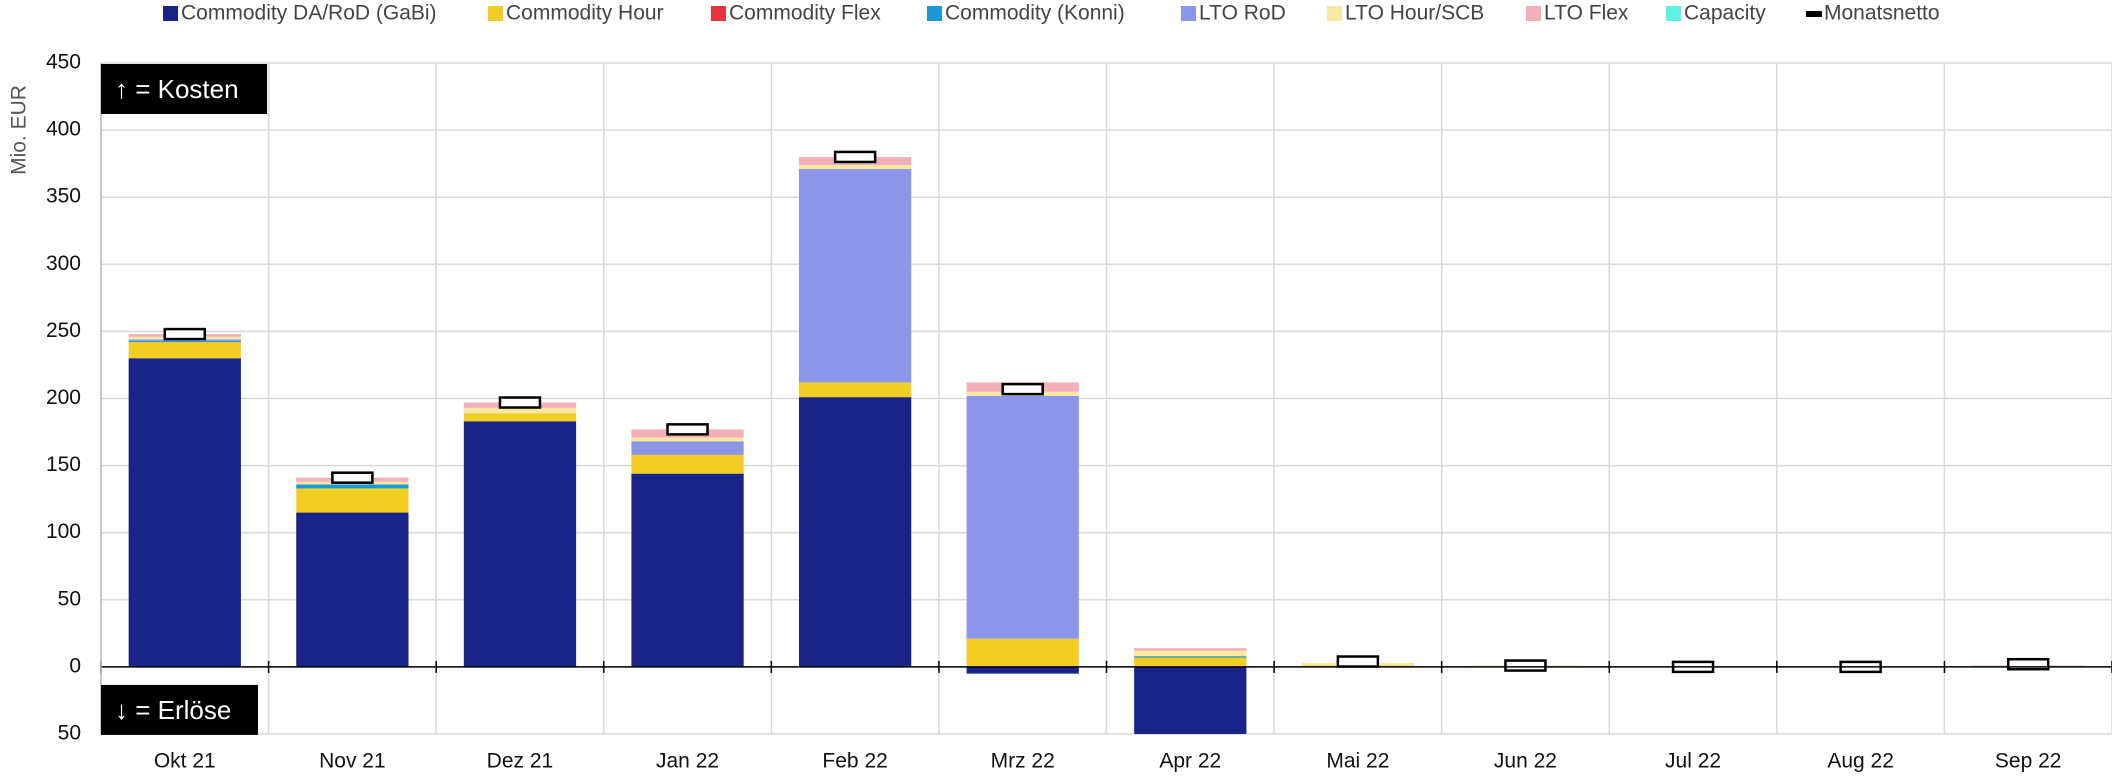  Describe the element at coordinates (1242, 13) in the screenshot. I see `legend-label: LTO RoD` at that location.